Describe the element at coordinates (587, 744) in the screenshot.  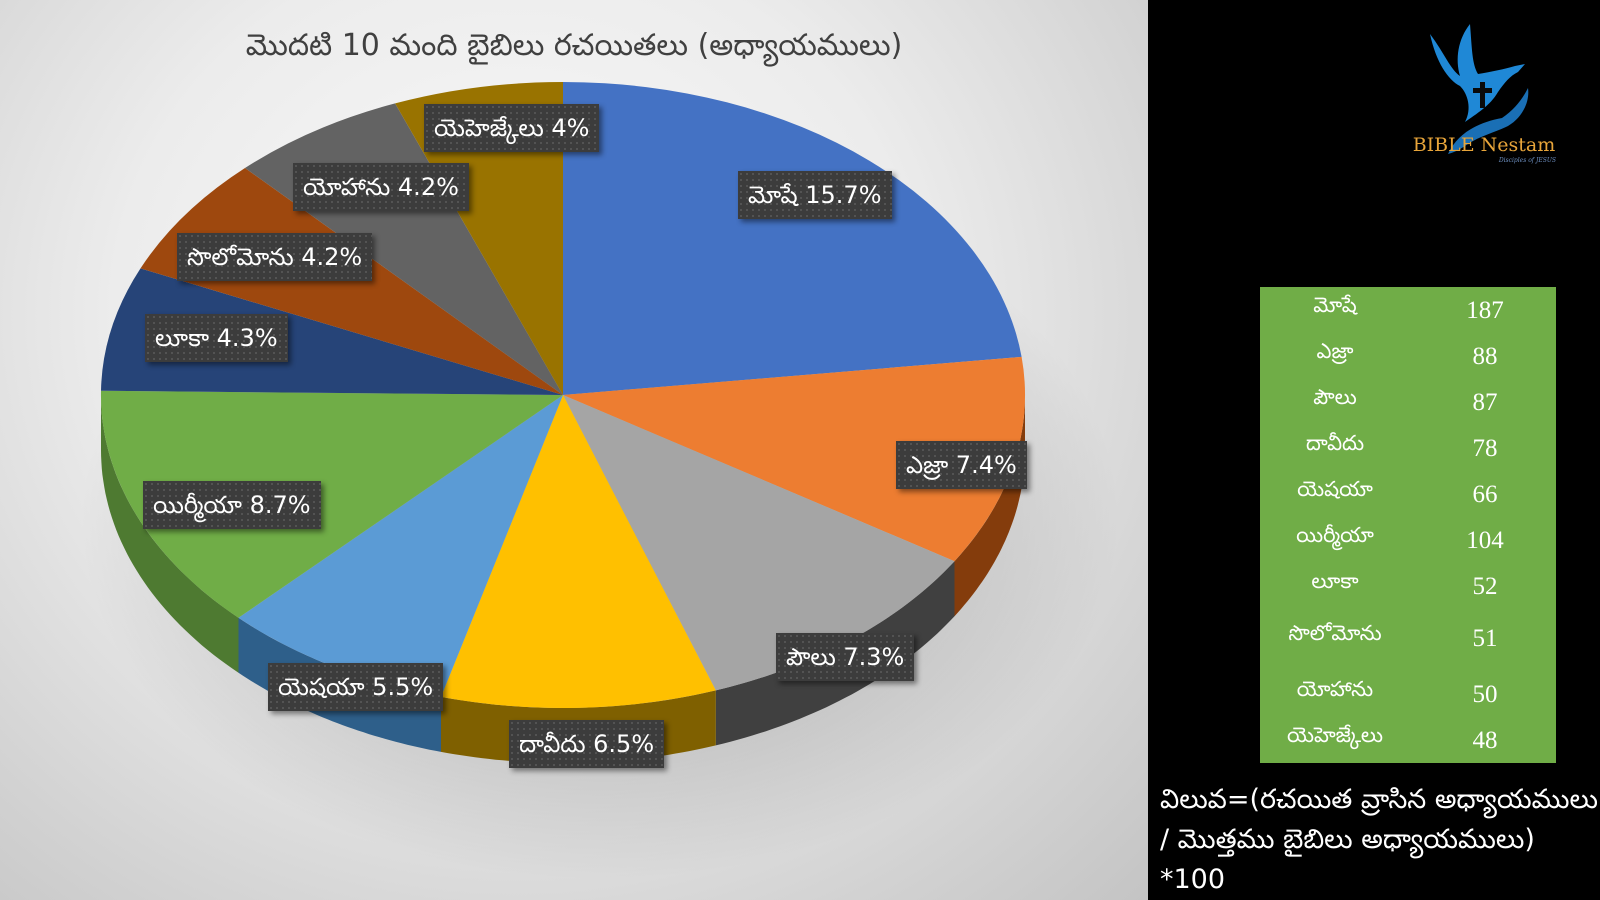
I see `data-label-david: దావీదు 6.5%` at that location.